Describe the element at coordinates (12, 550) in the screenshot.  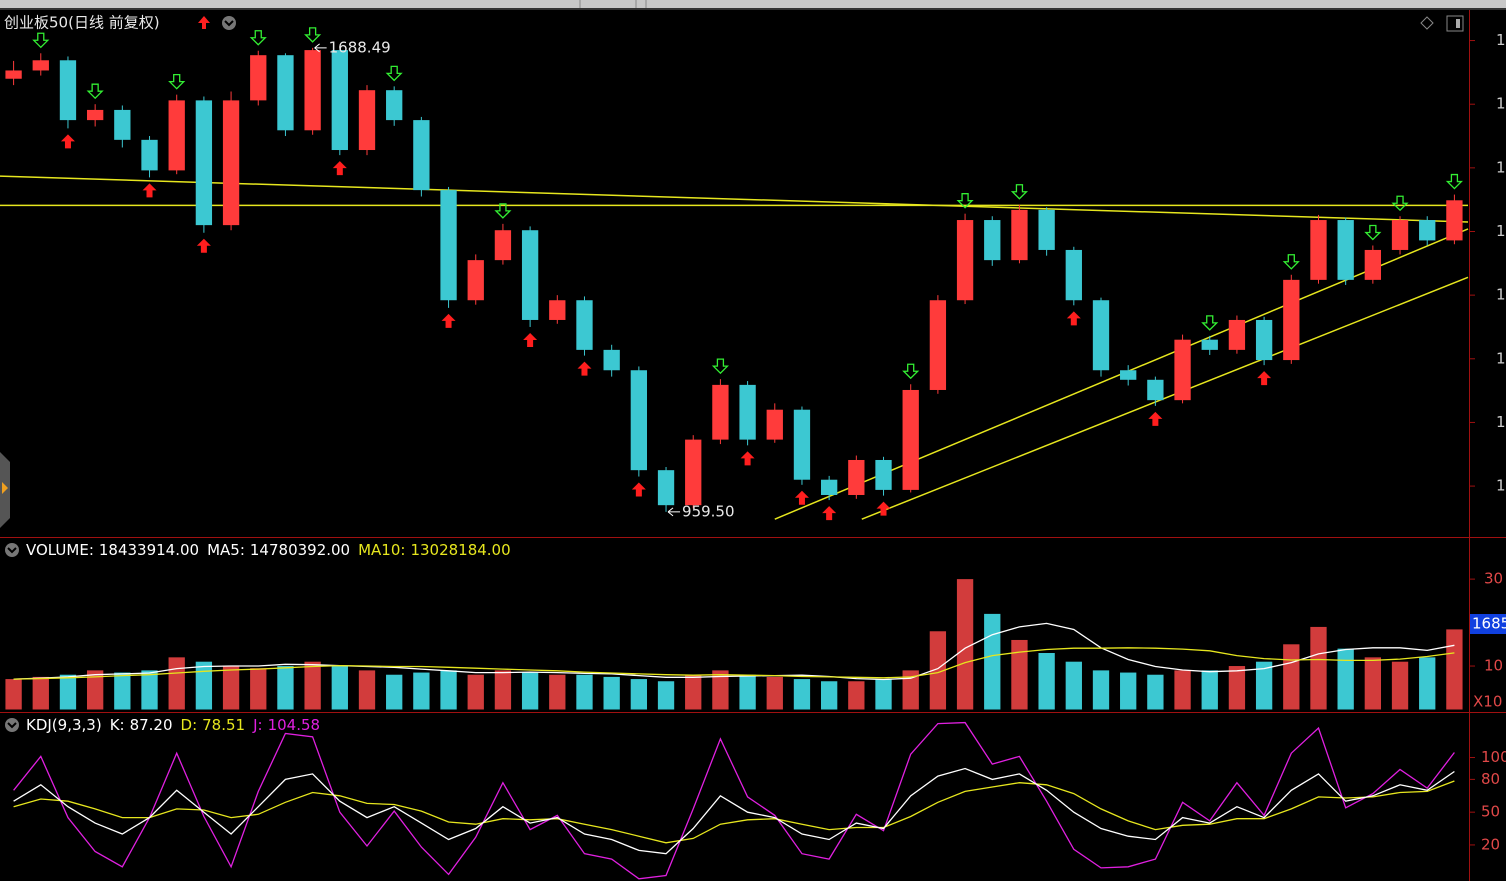
I see `volume-menu-button` at that location.